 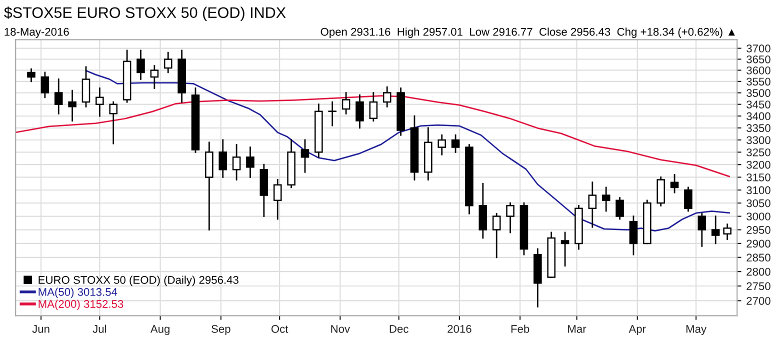 I want to click on x-tick-label: Dec, so click(x=399, y=329).